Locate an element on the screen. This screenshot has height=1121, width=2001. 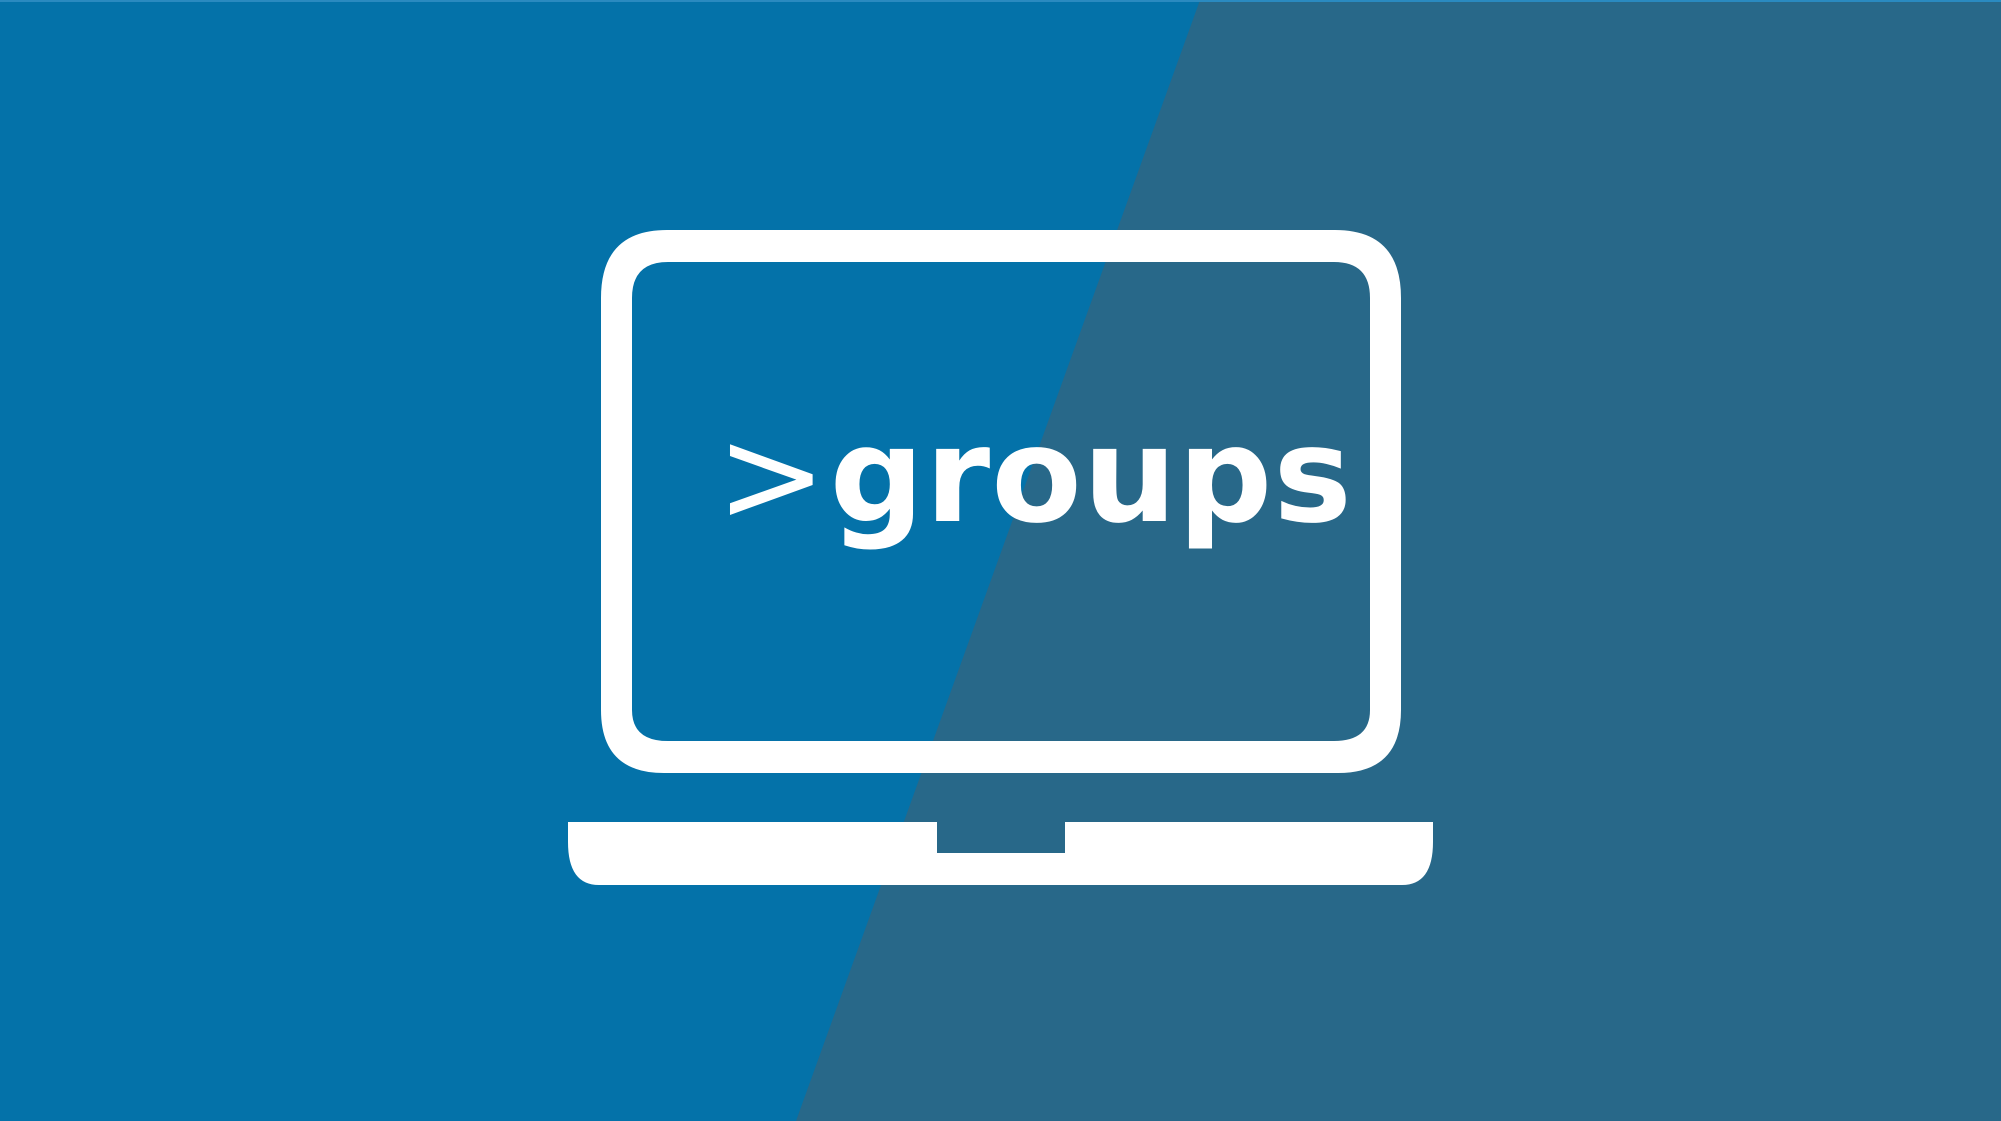
laptop-base is located at coordinates (1000, 853).